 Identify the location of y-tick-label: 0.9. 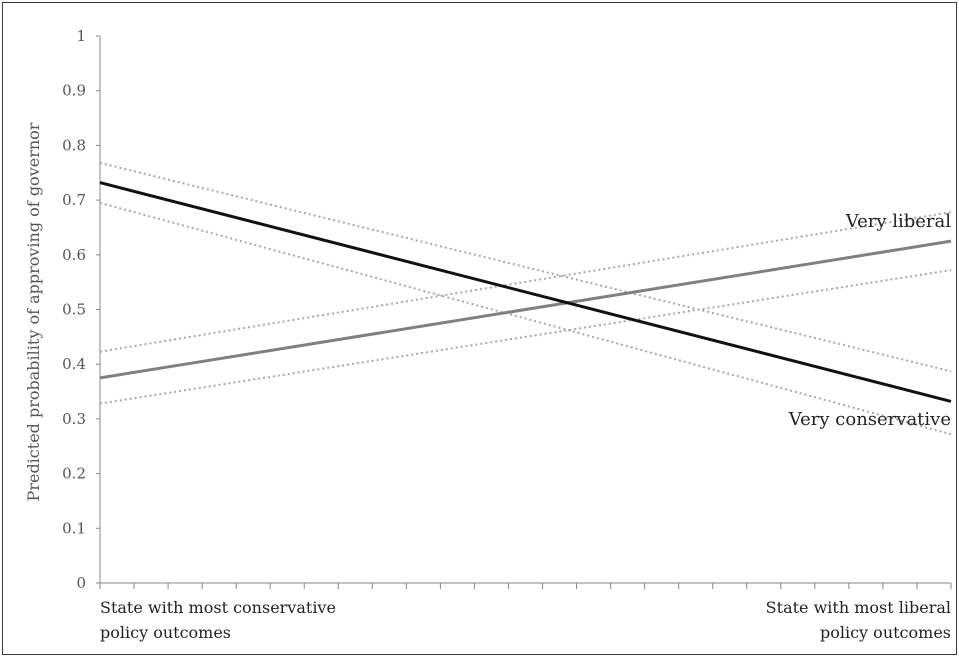
(74, 91).